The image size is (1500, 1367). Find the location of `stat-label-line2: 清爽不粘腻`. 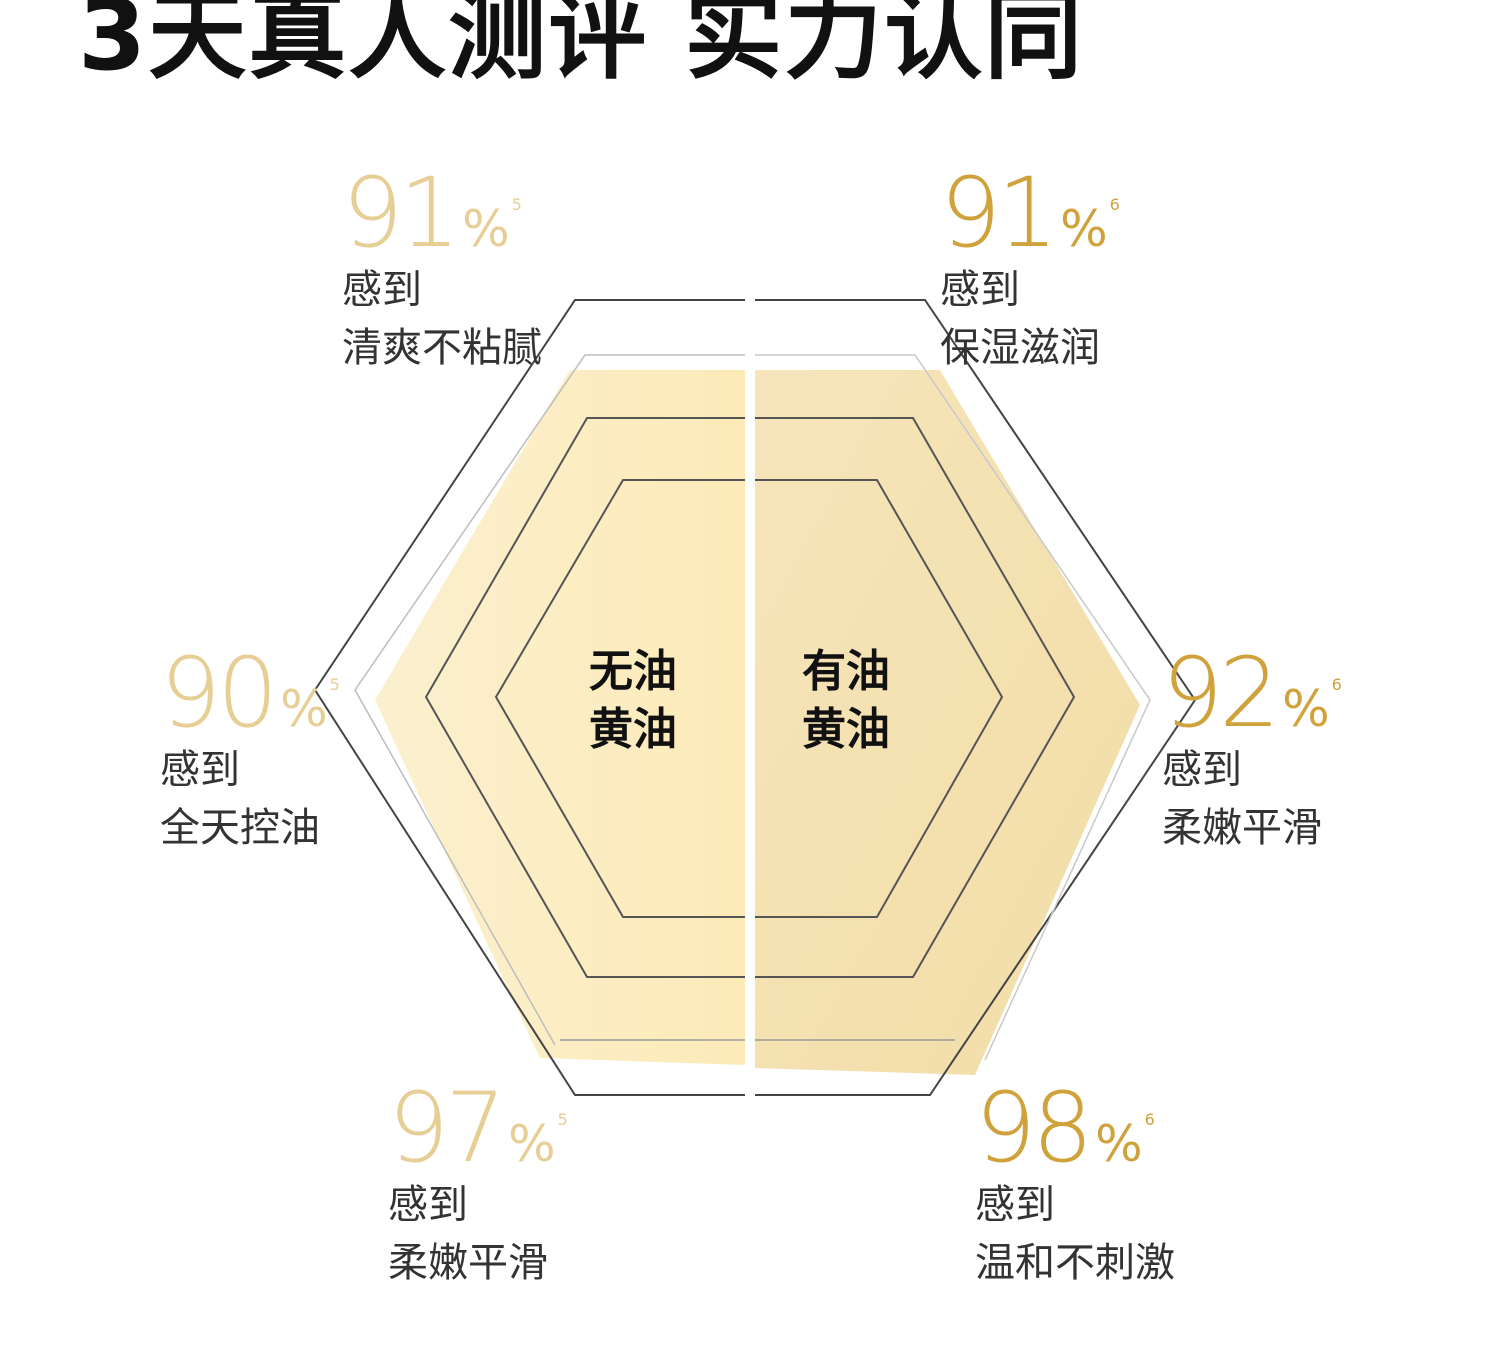

stat-label-line2: 清爽不粘腻 is located at coordinates (442, 348).